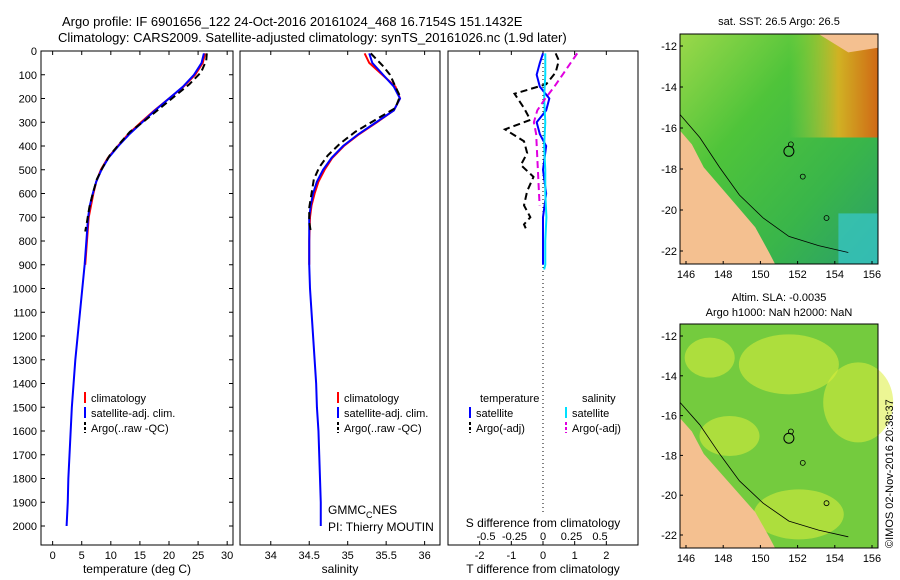 The image size is (900, 580). Describe the element at coordinates (28, 123) in the screenshot. I see `y-tick-label: 300` at that location.